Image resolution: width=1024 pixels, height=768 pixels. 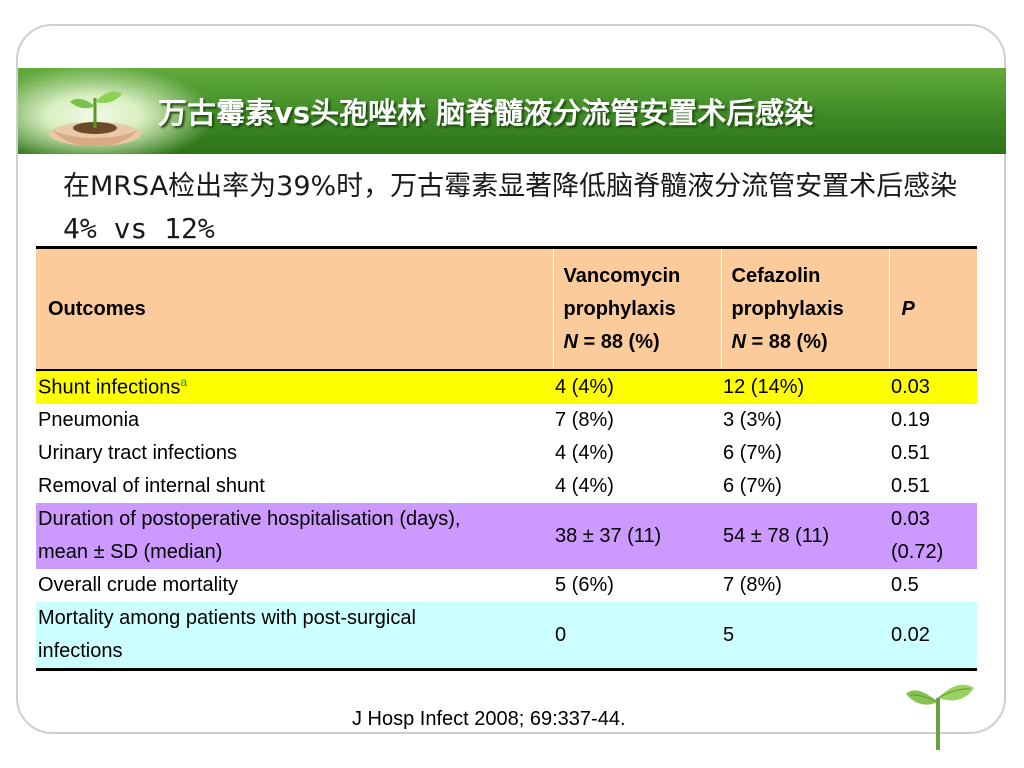 I want to click on header-vanco-n-symbol: N, so click(x=570, y=341).